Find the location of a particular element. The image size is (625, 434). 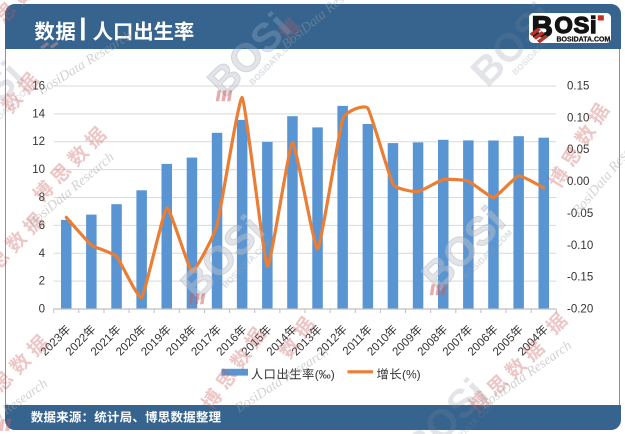

svg-text: 10 is located at coordinates (38, 170).